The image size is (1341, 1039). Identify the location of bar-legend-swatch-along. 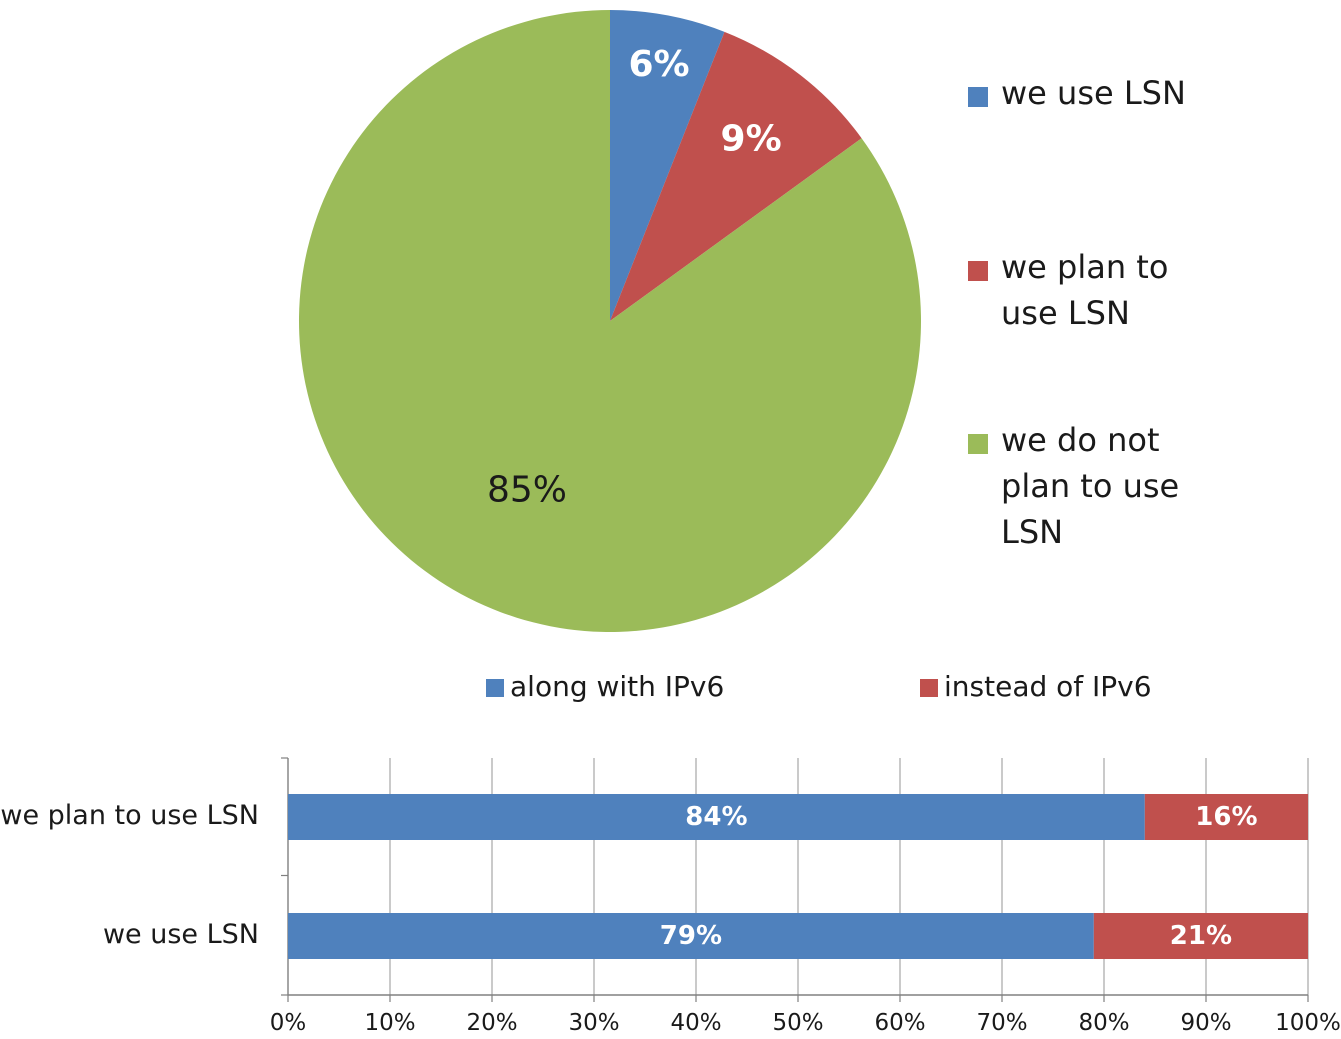
(495, 688).